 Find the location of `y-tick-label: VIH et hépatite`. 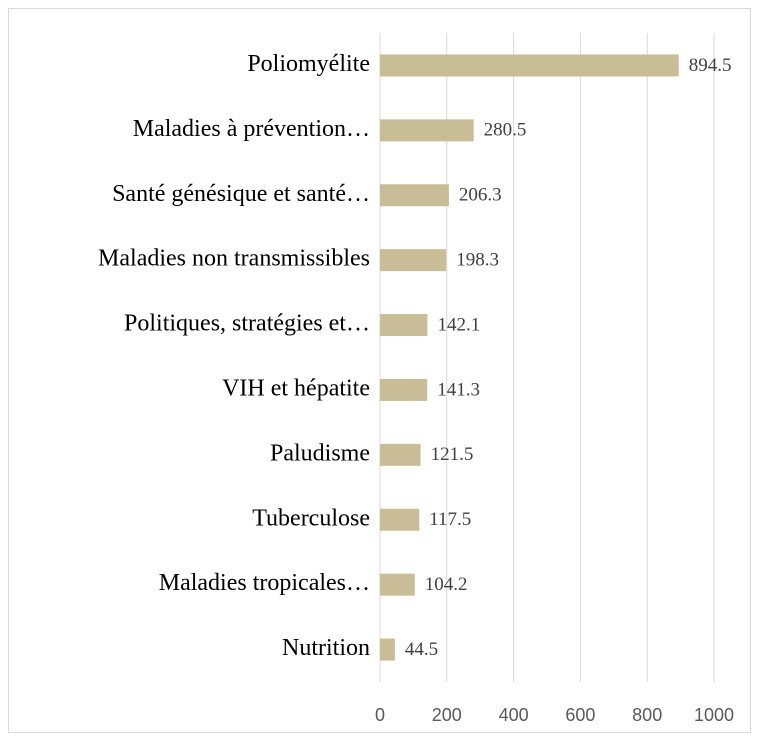

y-tick-label: VIH et hépatite is located at coordinates (296, 388).